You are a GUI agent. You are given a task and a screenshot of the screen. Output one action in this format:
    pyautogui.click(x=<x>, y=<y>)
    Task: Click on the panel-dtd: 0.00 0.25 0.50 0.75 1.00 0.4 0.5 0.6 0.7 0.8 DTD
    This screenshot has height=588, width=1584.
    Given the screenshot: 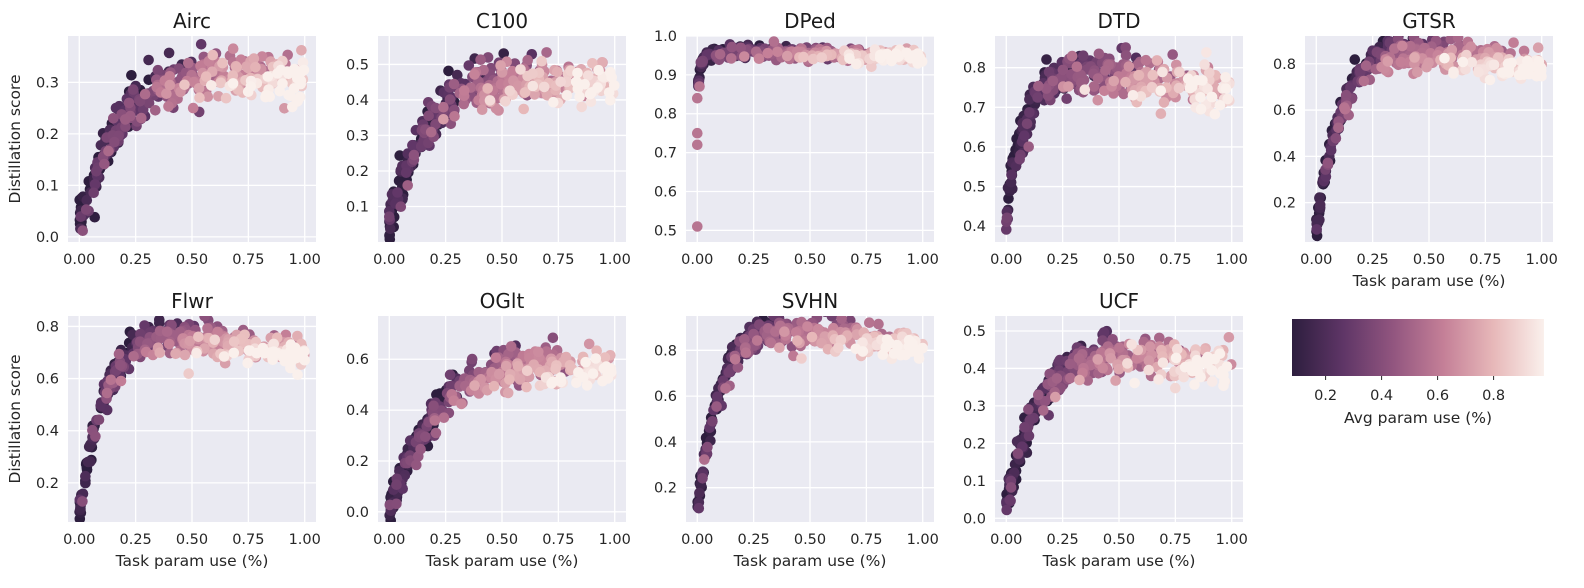 What is the action you would take?
    pyautogui.click(x=1105, y=138)
    